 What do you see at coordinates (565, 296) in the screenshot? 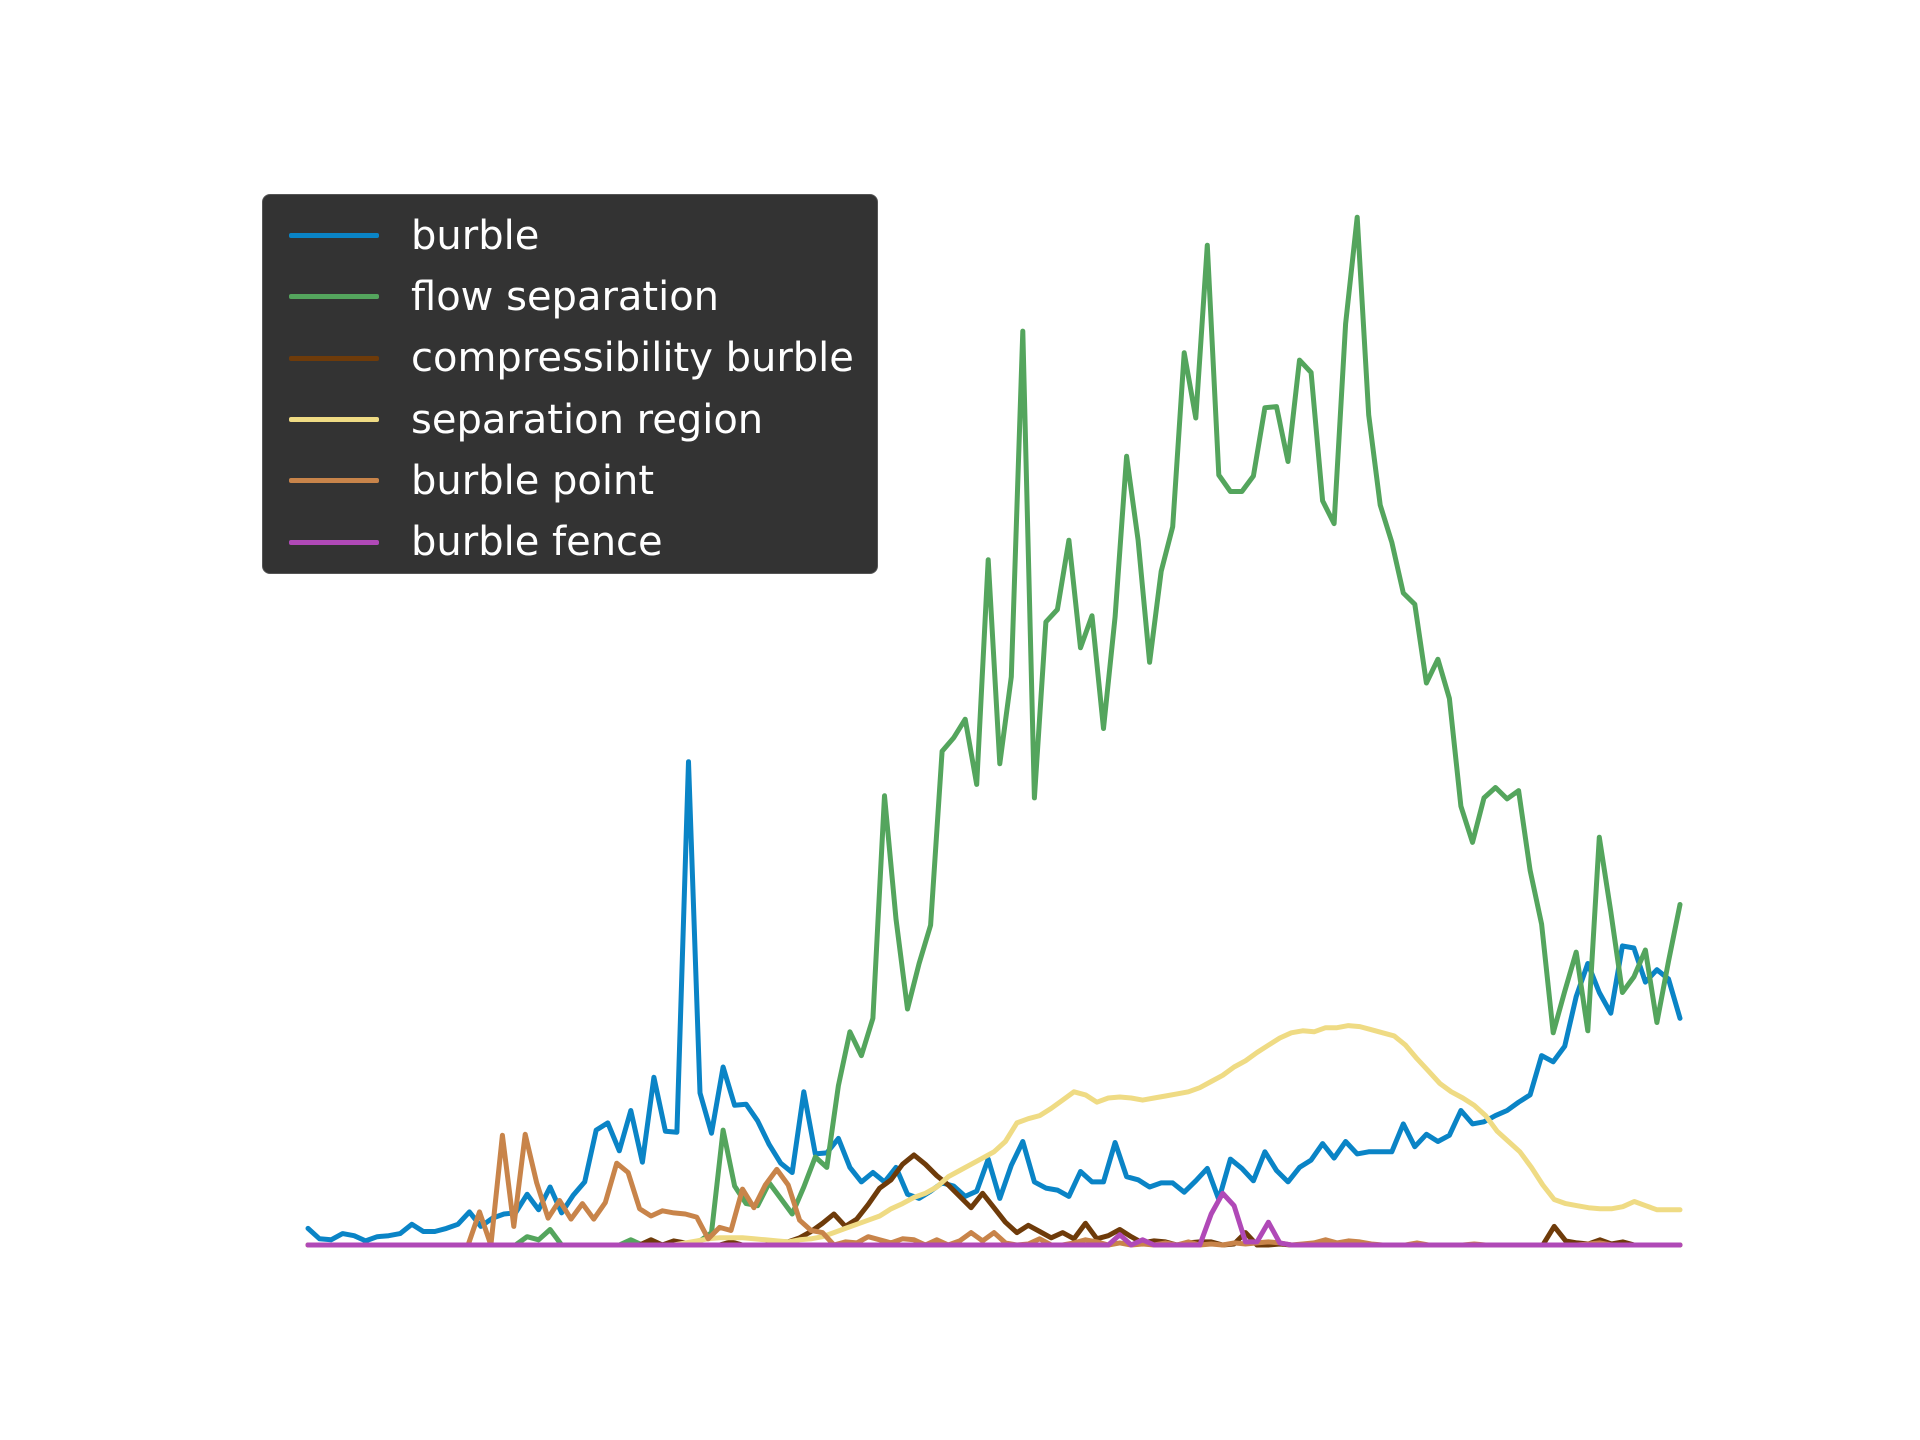
I see `legend-label-flow-separation: flow separation` at bounding box center [565, 296].